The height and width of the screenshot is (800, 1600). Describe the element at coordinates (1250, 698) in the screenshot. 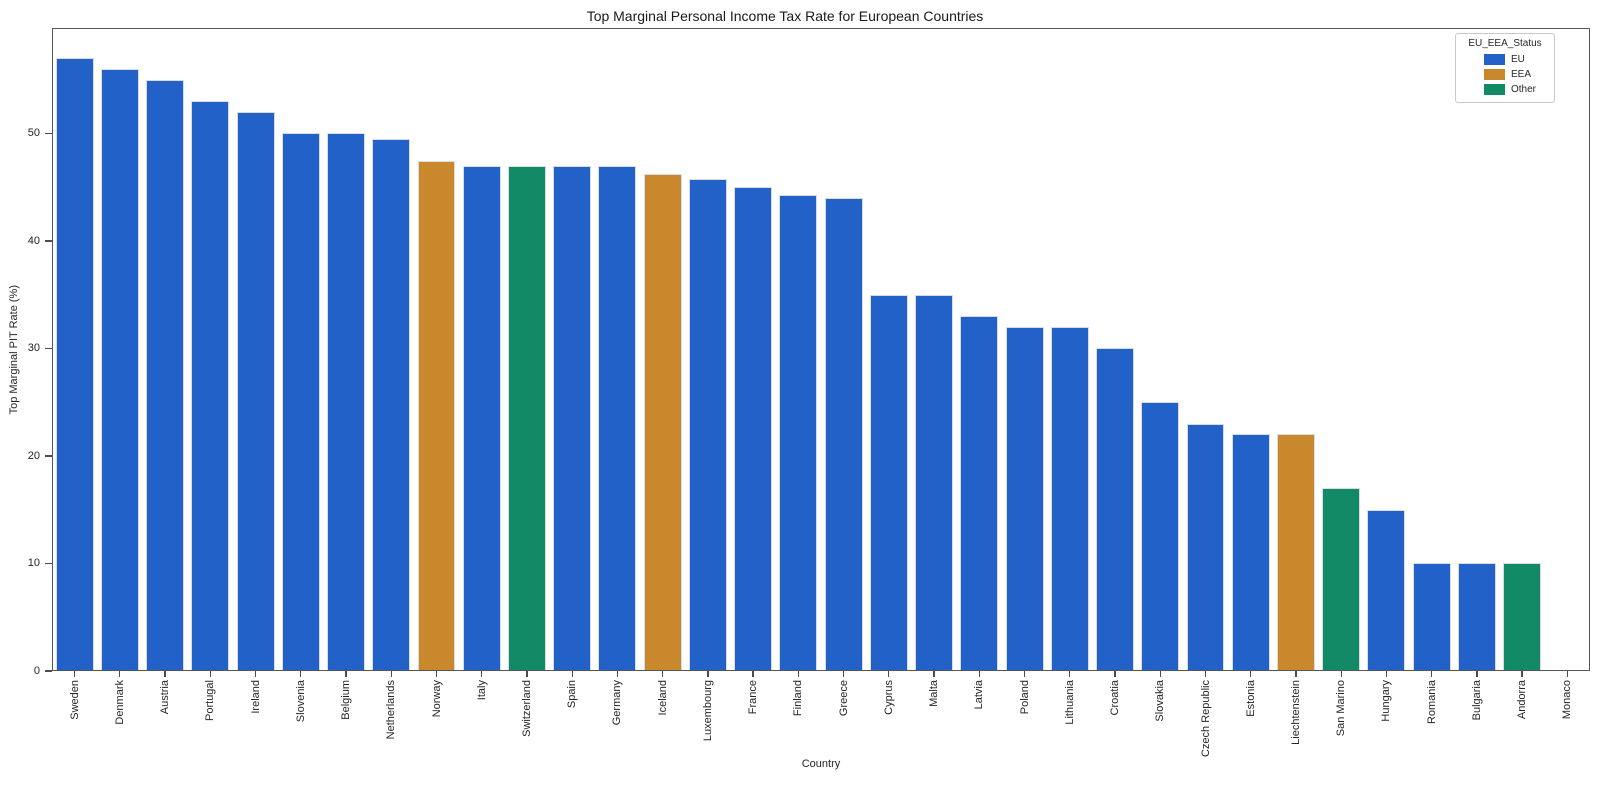

I see `x-tick-label-estonia: Estonia` at that location.